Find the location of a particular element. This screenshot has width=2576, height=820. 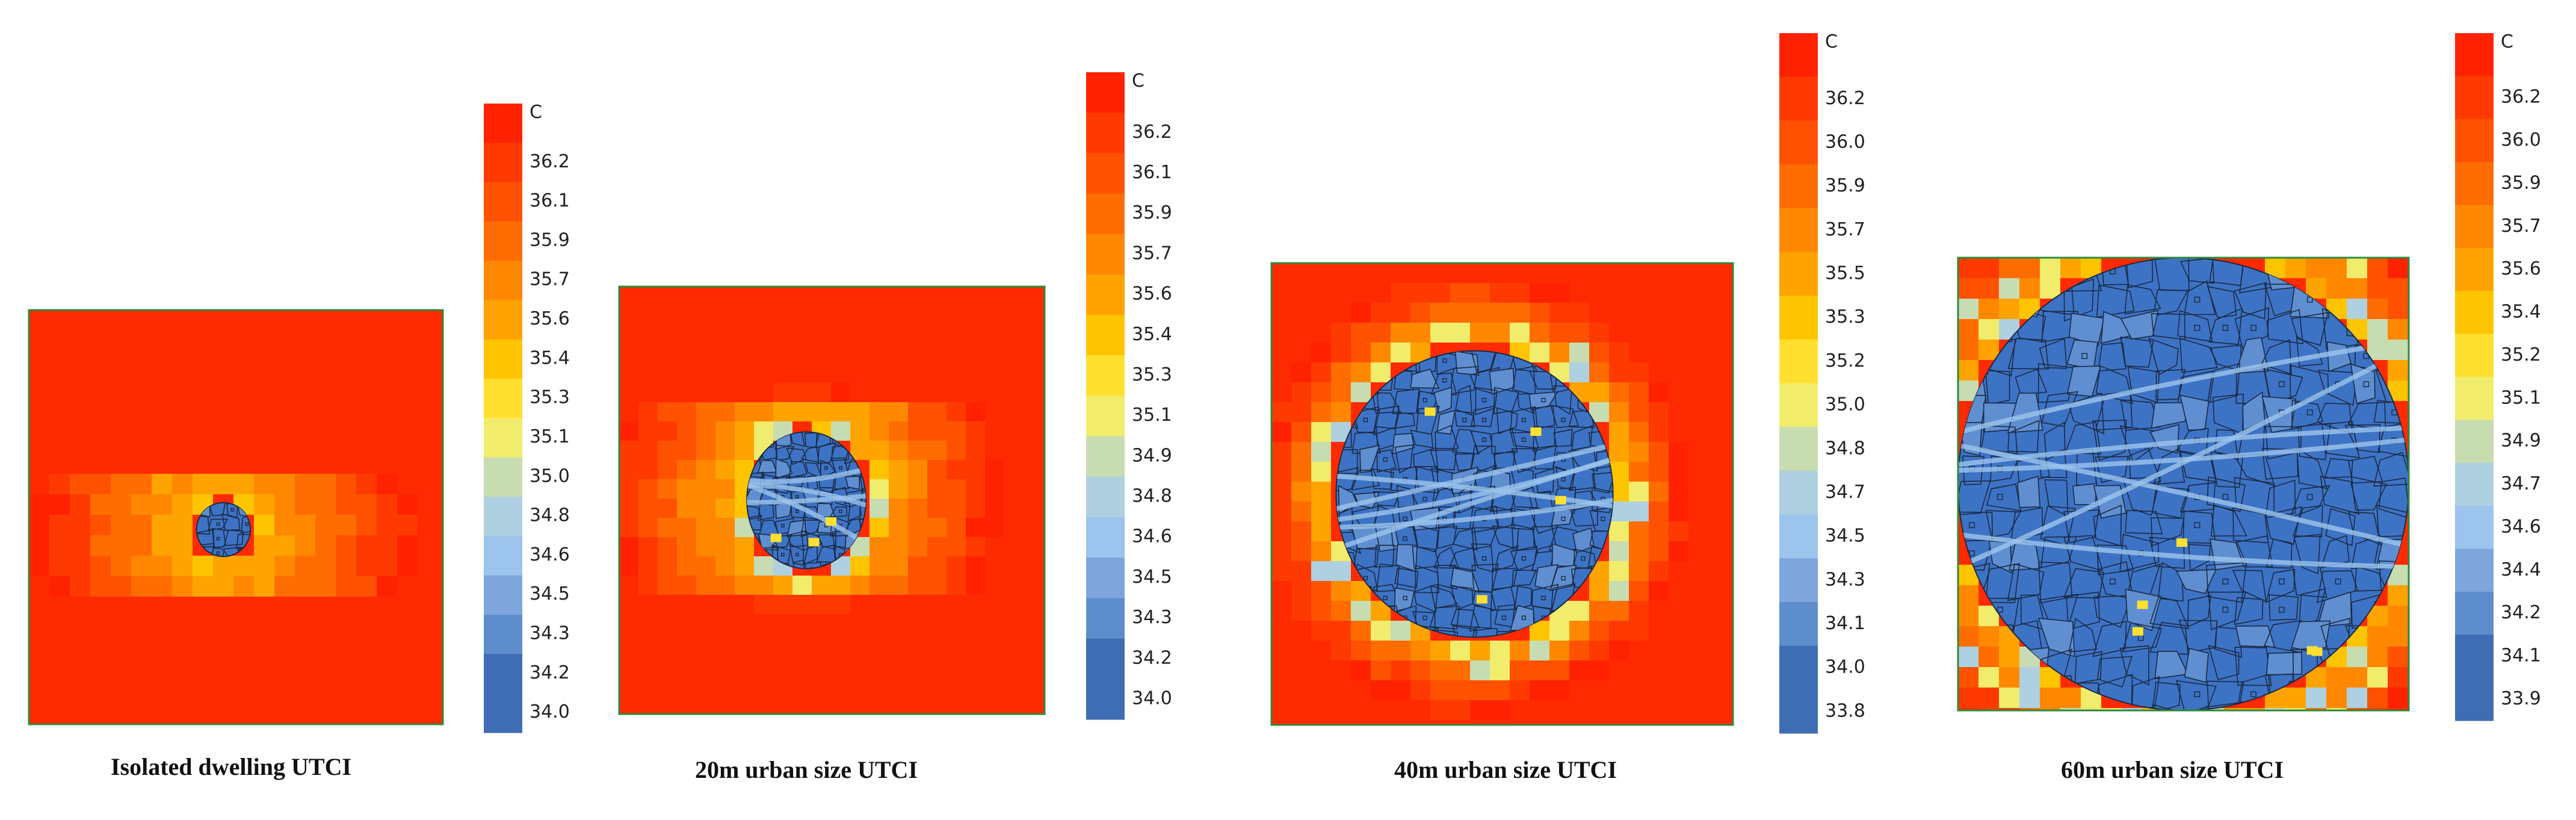

street is located at coordinates (806, 499).